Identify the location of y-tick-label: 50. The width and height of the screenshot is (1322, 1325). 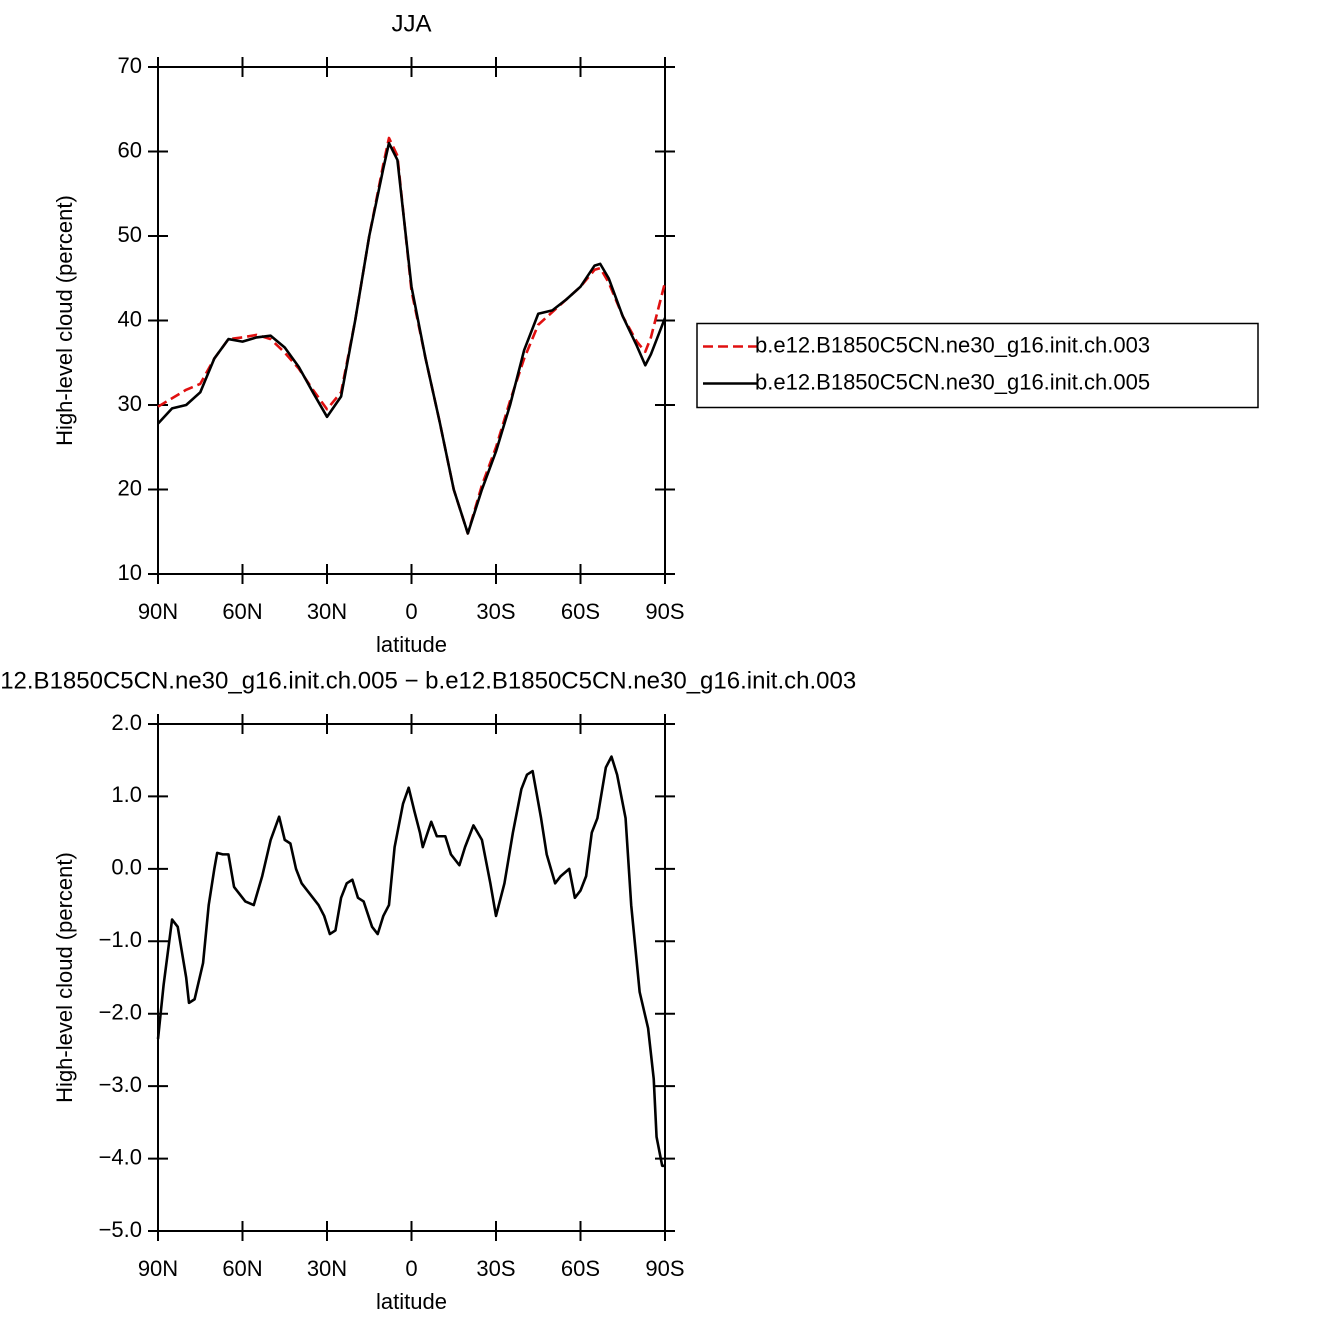
(130, 234).